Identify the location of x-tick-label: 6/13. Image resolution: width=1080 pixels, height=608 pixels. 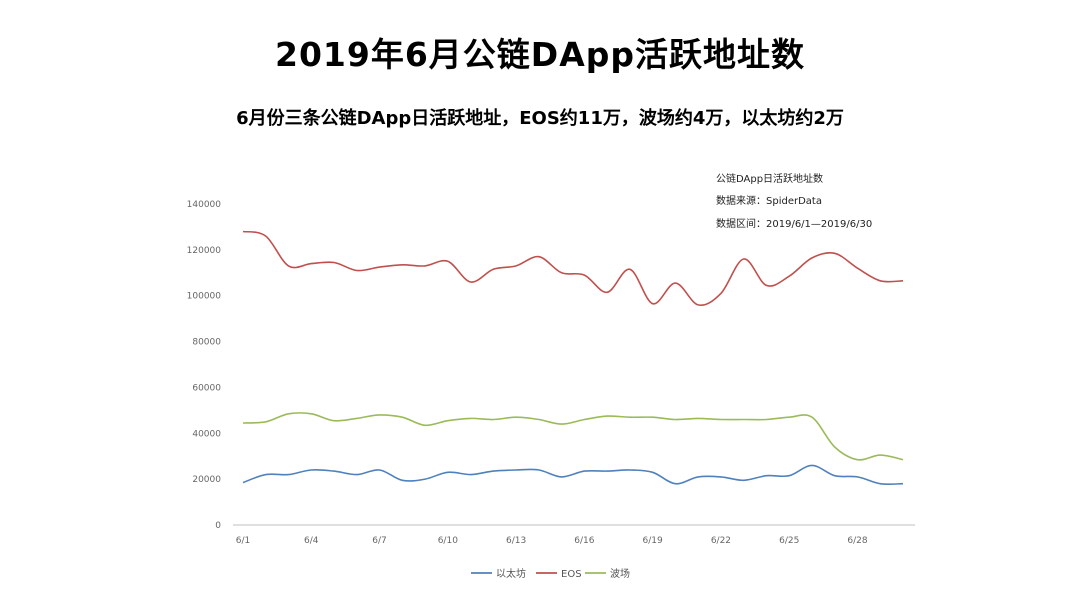
(516, 541).